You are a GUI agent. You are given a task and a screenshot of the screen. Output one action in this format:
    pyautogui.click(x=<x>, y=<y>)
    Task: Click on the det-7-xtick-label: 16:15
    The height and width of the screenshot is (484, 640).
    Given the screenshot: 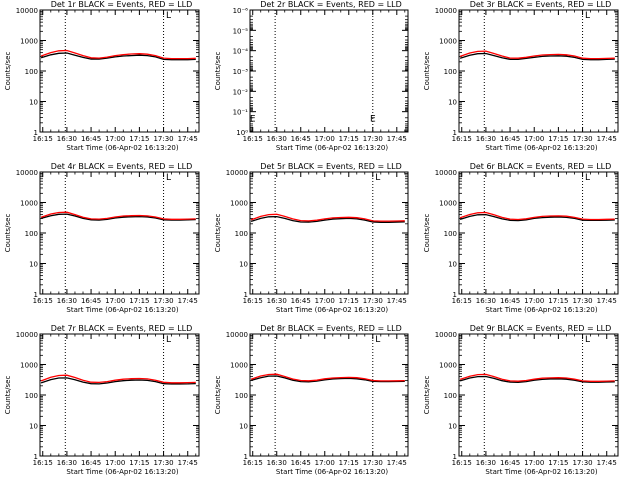 What is the action you would take?
    pyautogui.click(x=43, y=463)
    